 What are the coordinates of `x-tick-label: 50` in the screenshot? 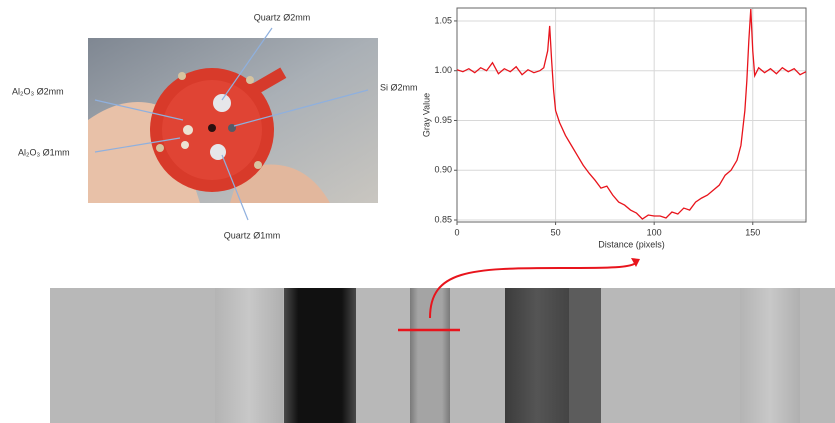 It's located at (556, 232).